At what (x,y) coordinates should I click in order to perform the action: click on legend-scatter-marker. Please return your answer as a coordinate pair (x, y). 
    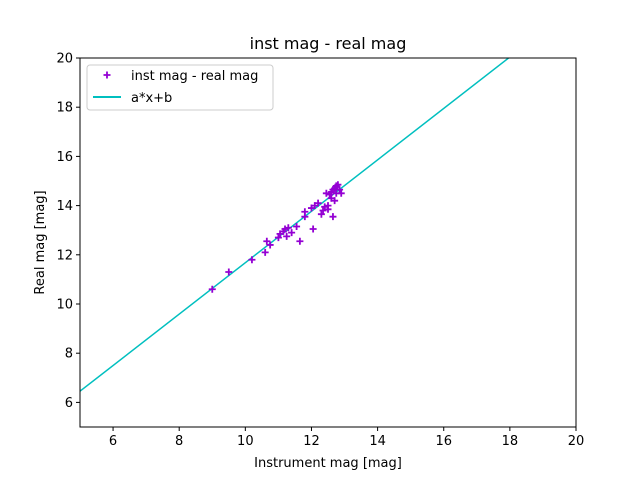
    Looking at the image, I should click on (107, 75).